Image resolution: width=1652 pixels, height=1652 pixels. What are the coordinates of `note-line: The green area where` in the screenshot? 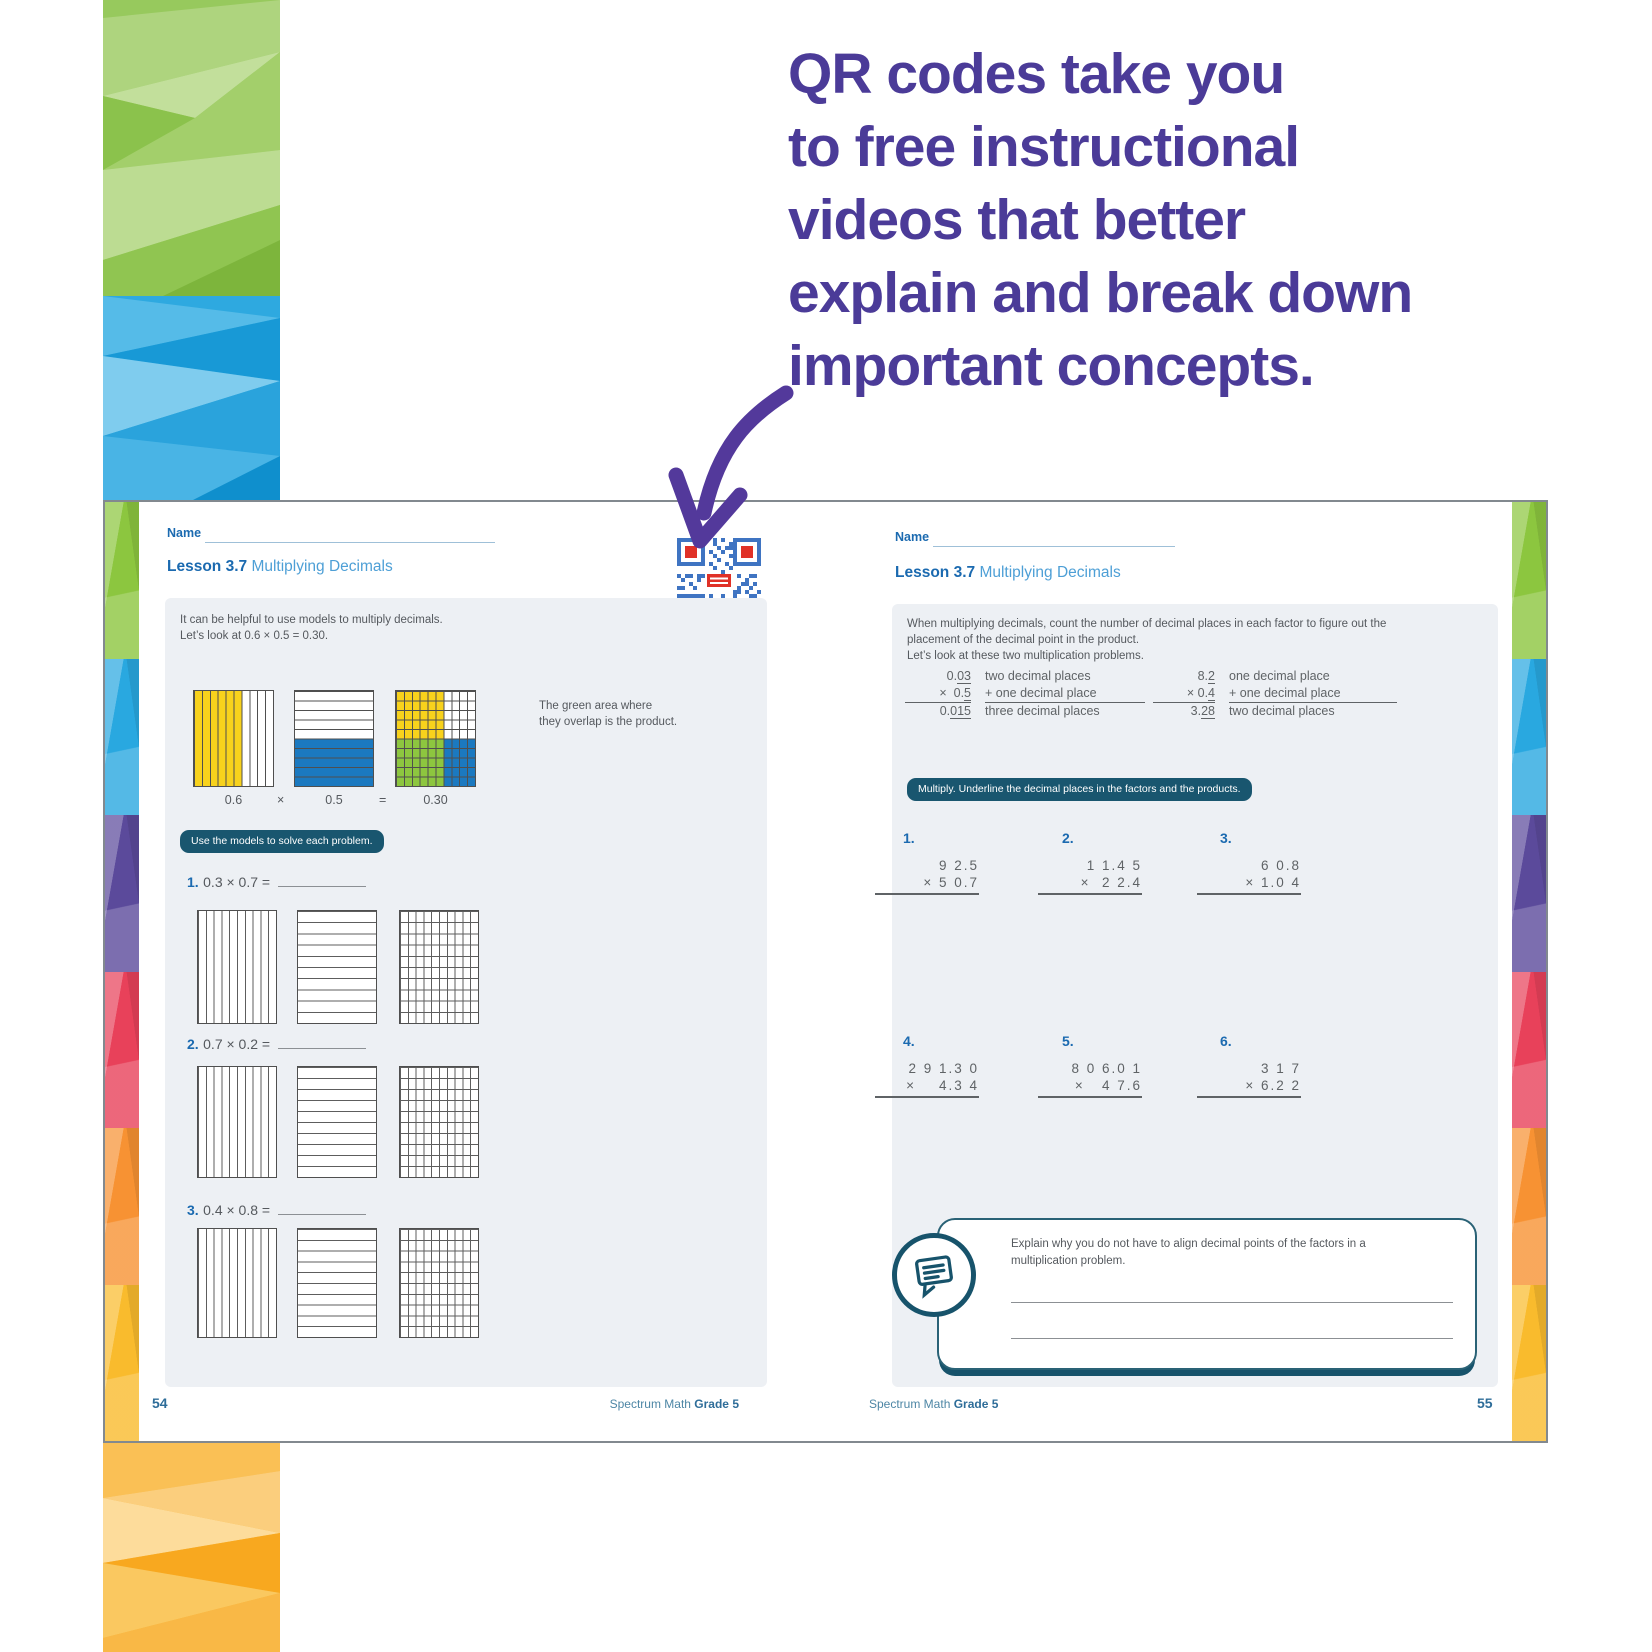 It's located at (596, 706).